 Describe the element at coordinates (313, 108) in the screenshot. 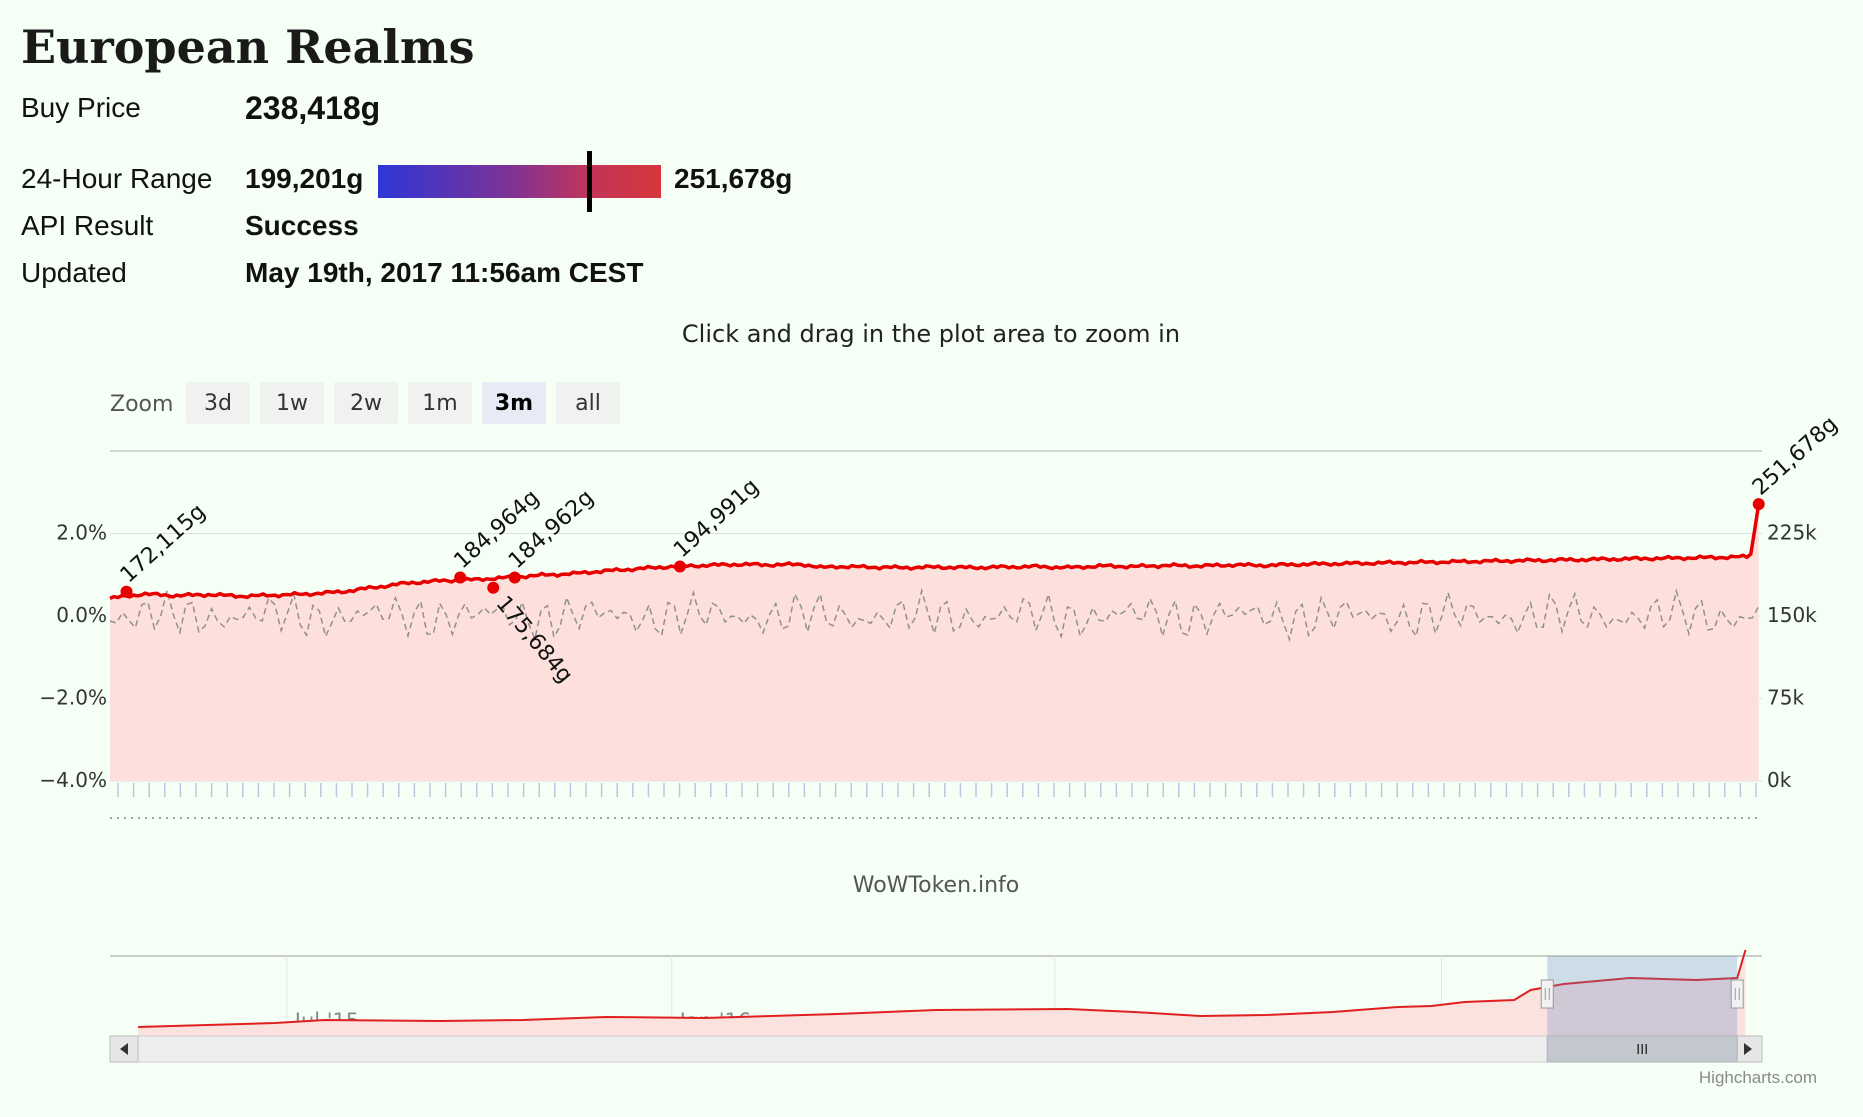

I see `buy-price-value: 238,418g` at that location.